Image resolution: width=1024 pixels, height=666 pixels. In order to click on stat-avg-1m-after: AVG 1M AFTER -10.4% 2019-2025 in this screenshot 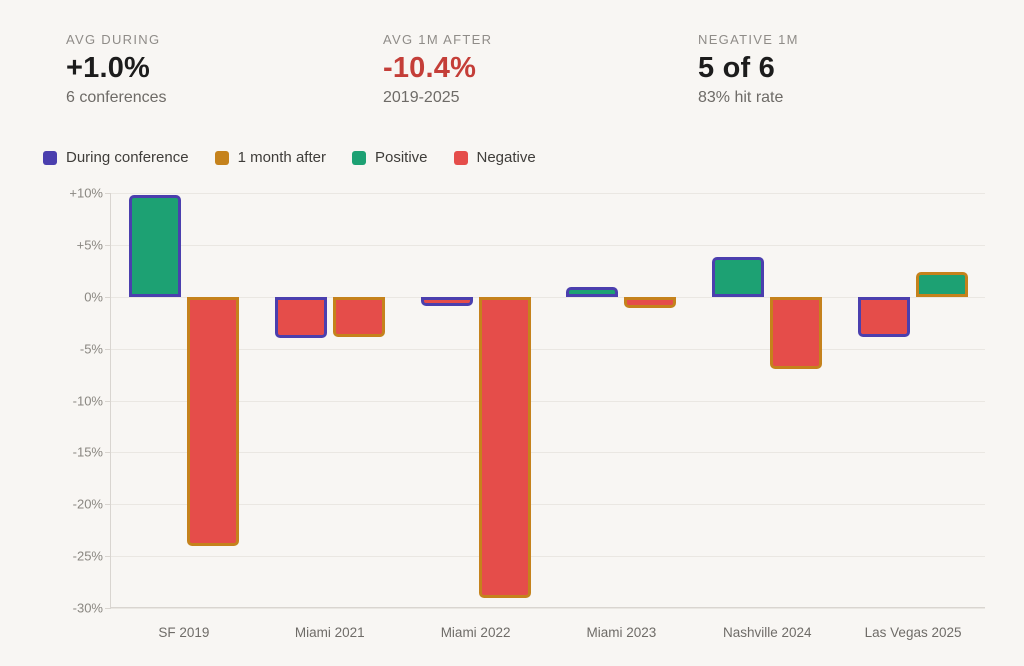, I will do `click(437, 69)`.